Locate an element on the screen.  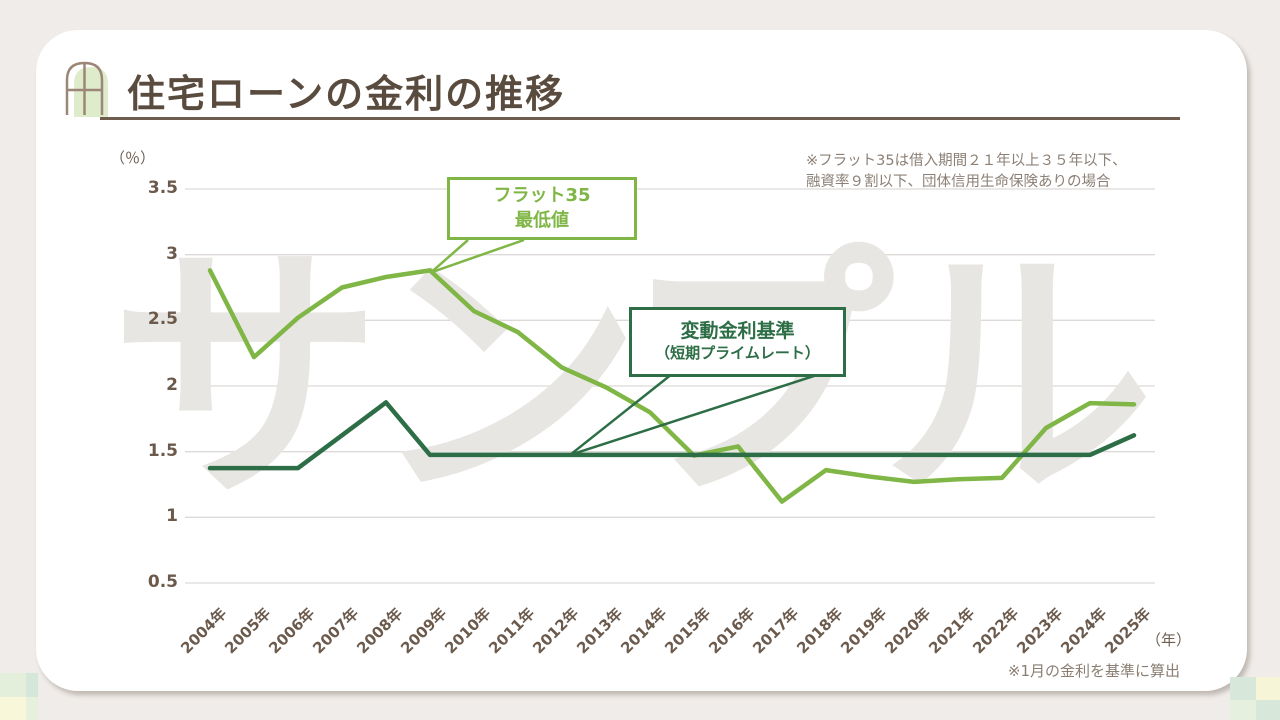
callout-flat35-line1: フラット35 is located at coordinates (542, 196).